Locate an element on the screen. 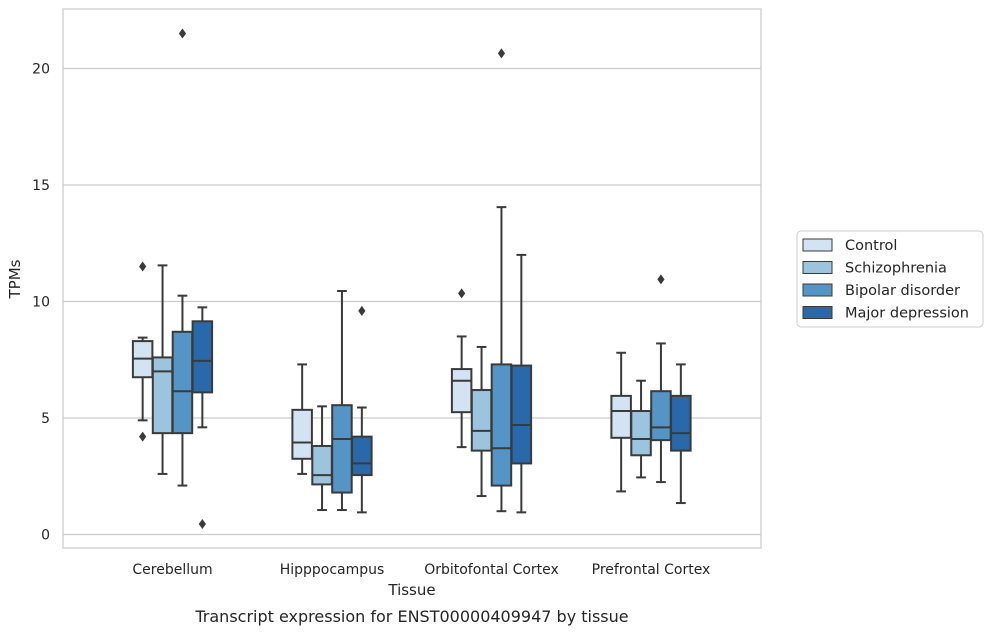 The image size is (993, 634). y-tick-labels: 0 5 10 15 20 is located at coordinates (41, 303).